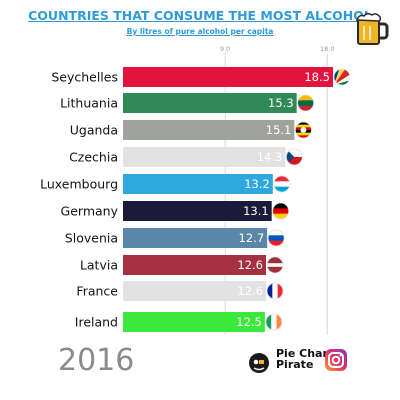 The width and height of the screenshot is (400, 400). I want to click on category-label: Ireland, so click(96, 322).